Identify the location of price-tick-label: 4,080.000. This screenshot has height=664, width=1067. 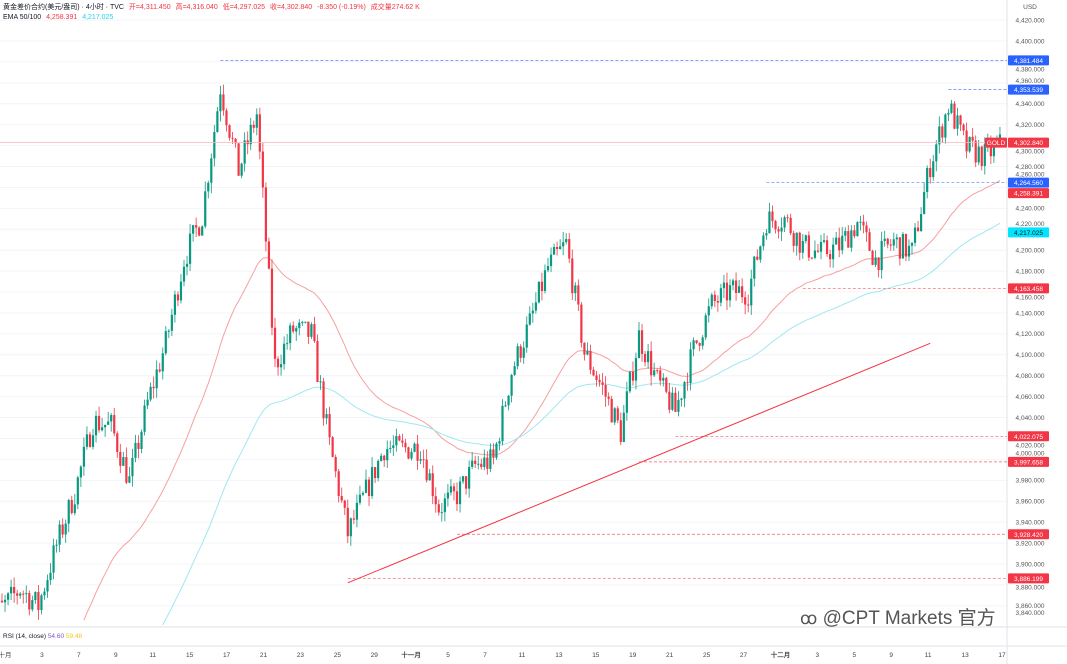
(1030, 376).